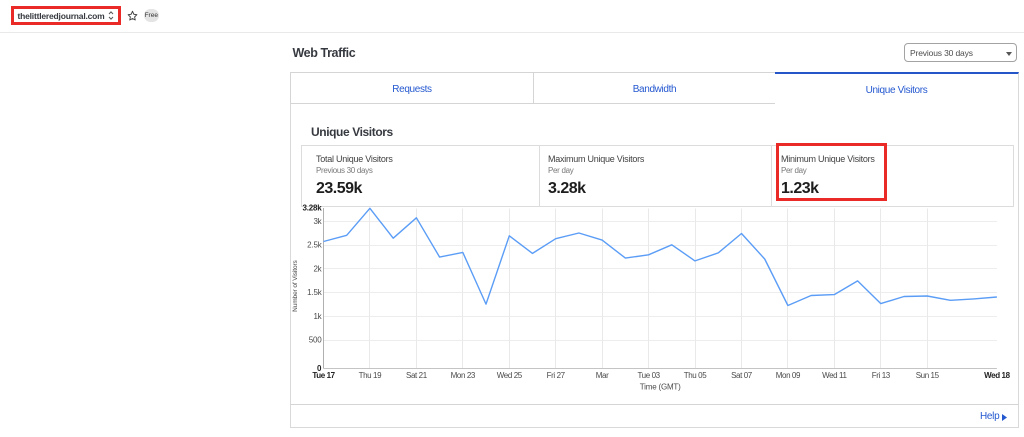 The height and width of the screenshot is (437, 1024). What do you see at coordinates (315, 292) in the screenshot?
I see `svg-text: 1.5k` at bounding box center [315, 292].